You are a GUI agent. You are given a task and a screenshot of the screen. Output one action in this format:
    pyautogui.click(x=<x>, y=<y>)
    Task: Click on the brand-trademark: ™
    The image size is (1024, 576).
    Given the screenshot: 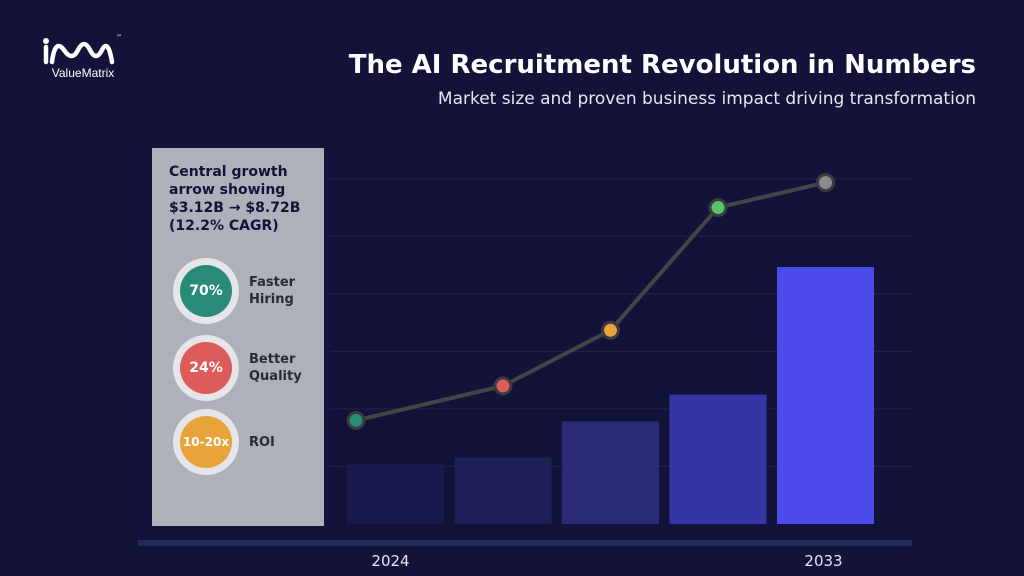 What is the action you would take?
    pyautogui.click(x=119, y=37)
    